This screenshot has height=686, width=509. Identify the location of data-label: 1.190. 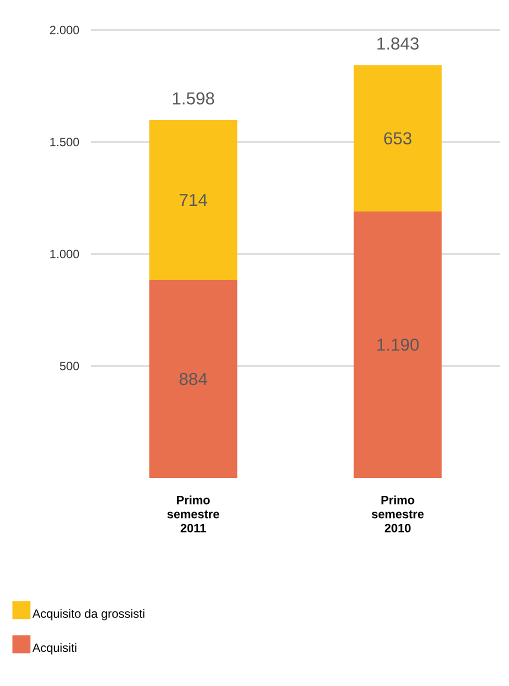
(398, 344).